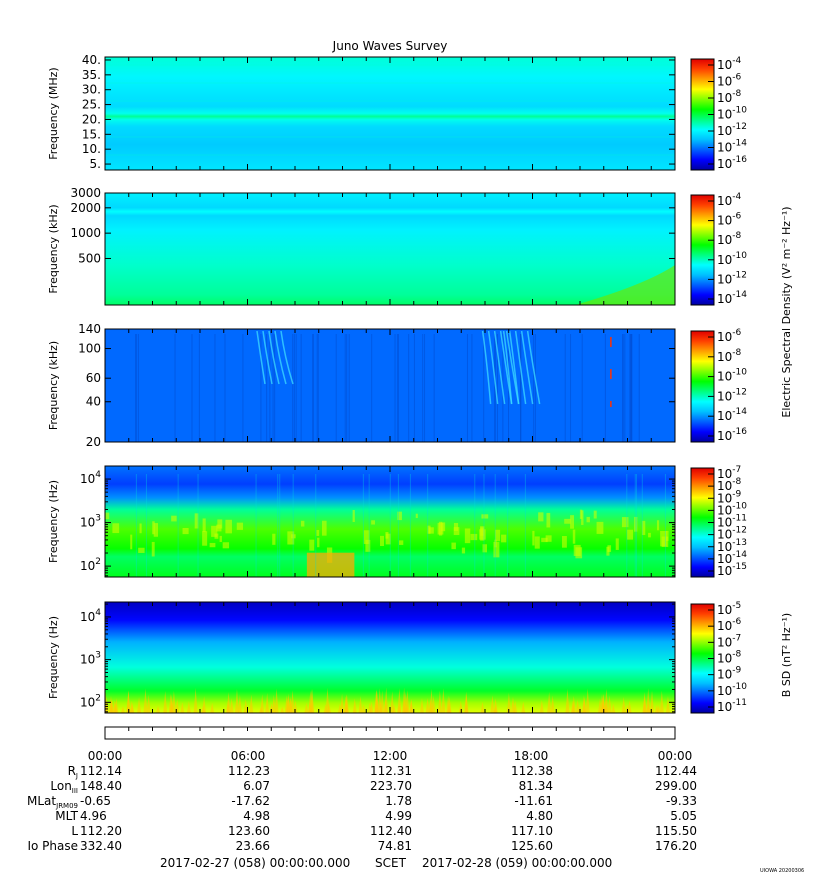  What do you see at coordinates (517, 863) in the screenshot?
I see `footer-end-time: 2017-02-28 (059) 00:00:00.000` at bounding box center [517, 863].